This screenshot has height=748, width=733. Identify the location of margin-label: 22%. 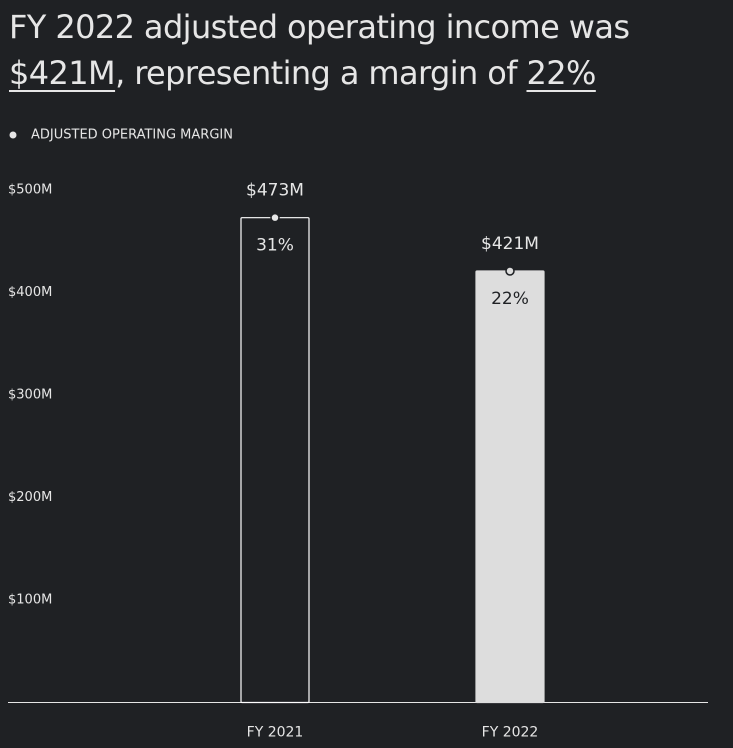
(510, 299).